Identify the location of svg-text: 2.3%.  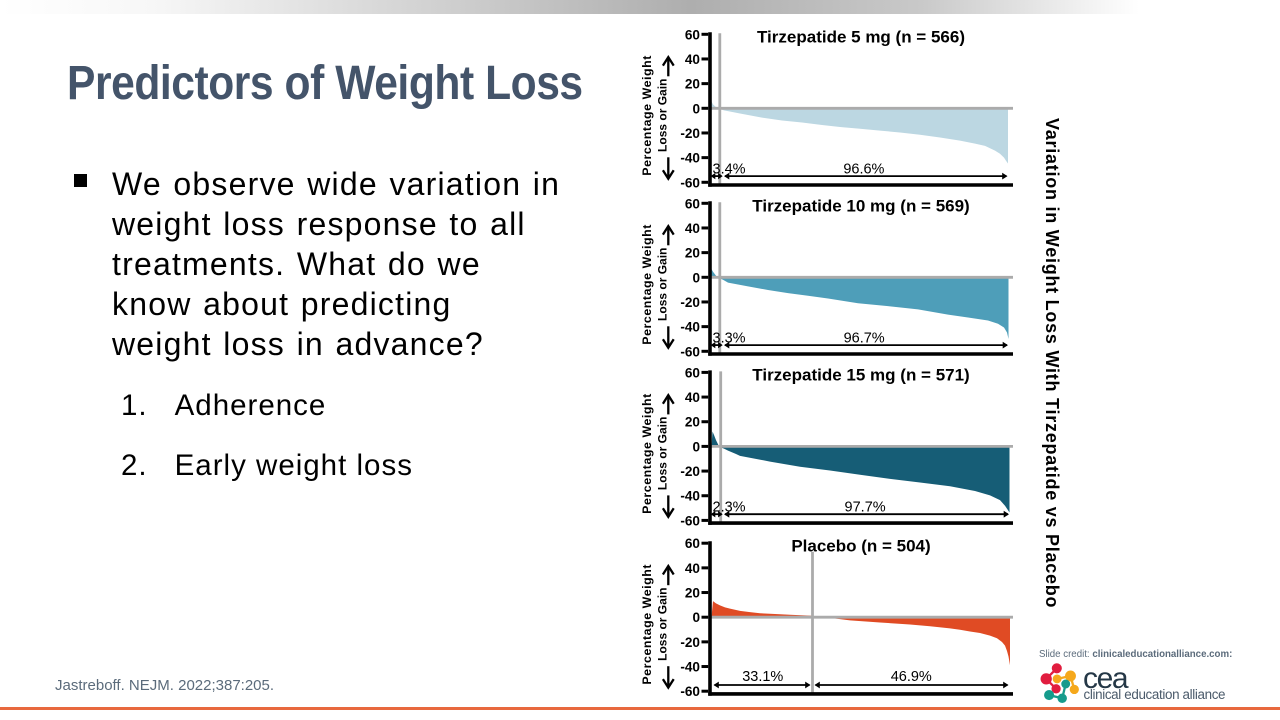
(729, 508).